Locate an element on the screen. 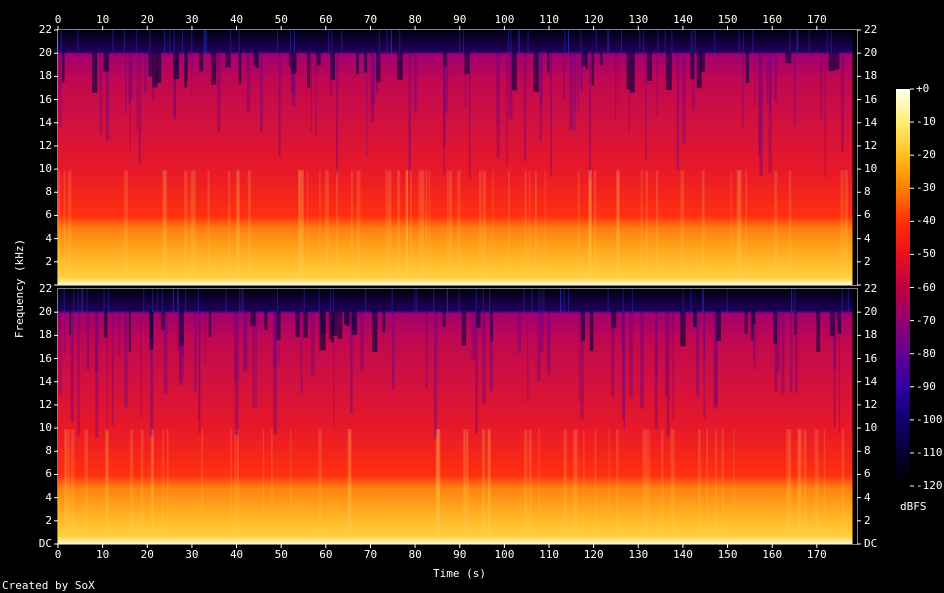  y-tick-label-left: 2 is located at coordinates (49, 261).